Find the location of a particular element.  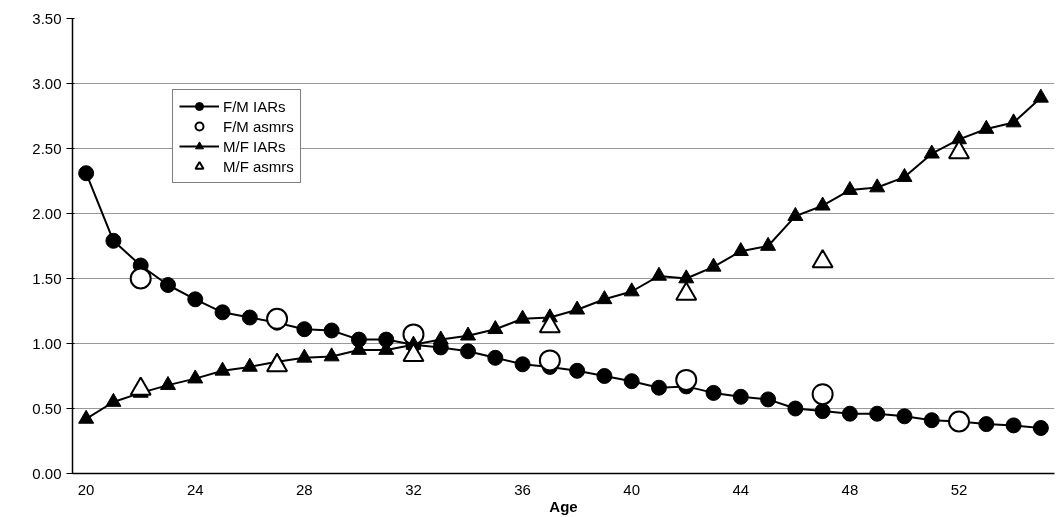

x-tick-label: 48 is located at coordinates (850, 489).